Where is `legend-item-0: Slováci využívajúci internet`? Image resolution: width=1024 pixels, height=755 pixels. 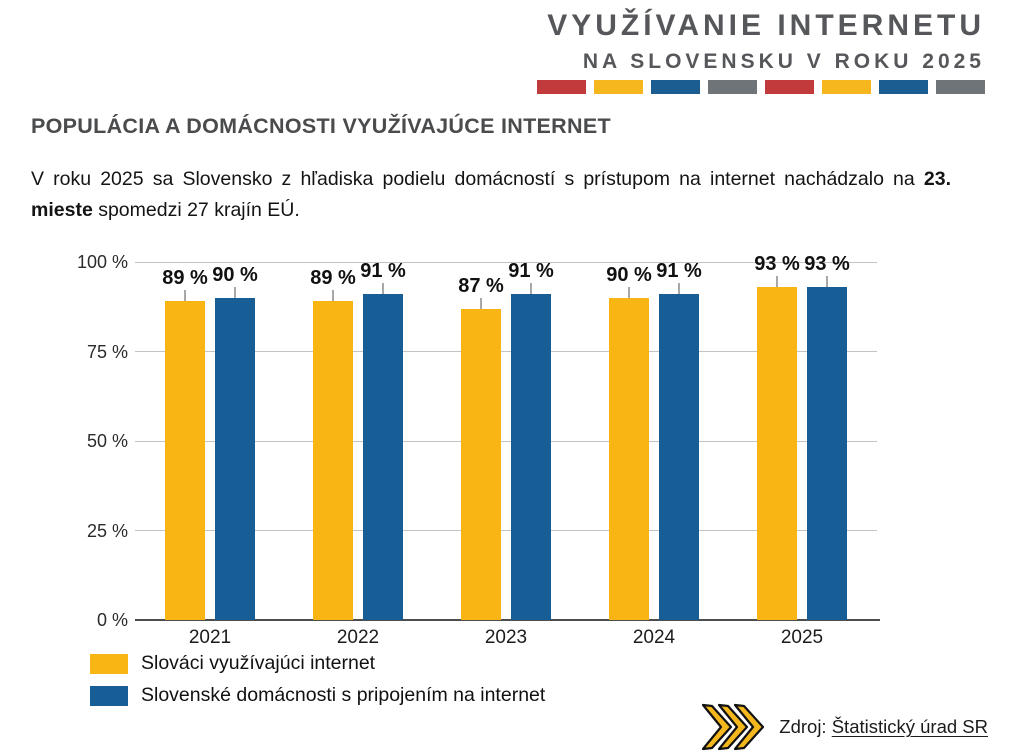 legend-item-0: Slováci využívajúci internet is located at coordinates (317, 663).